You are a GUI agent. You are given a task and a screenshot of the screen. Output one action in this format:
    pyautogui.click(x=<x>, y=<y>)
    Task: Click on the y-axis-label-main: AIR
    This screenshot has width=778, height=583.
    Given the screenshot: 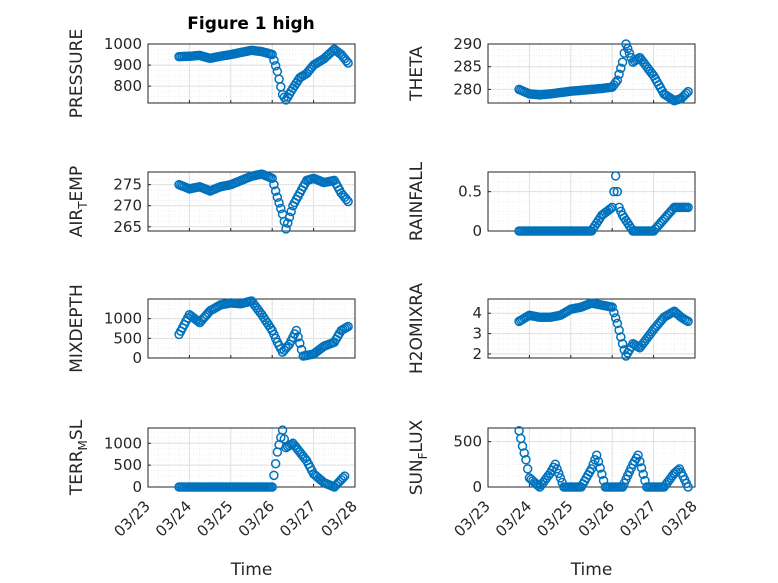 What is the action you would take?
    pyautogui.click(x=77, y=223)
    